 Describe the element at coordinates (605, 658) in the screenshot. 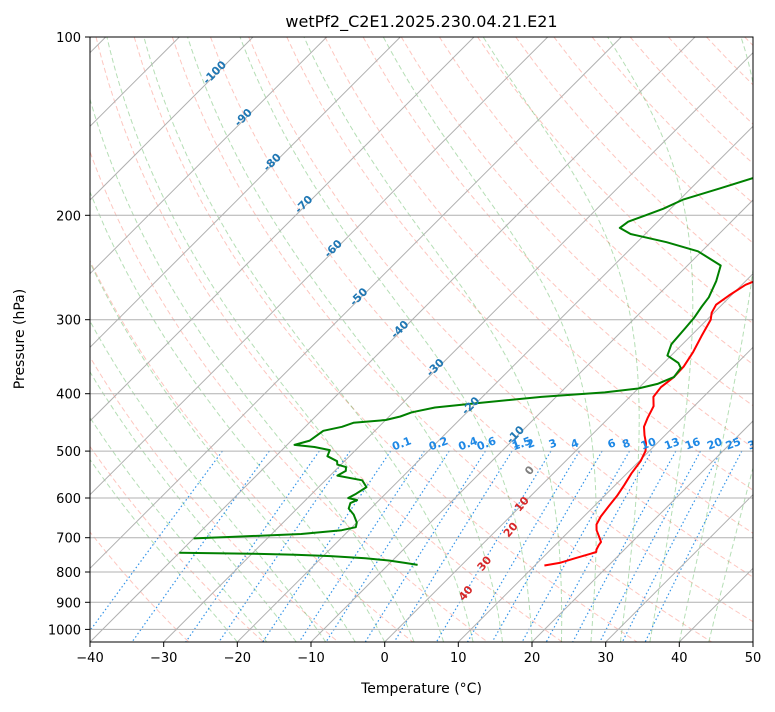

I see `x-tick-label: 30` at that location.